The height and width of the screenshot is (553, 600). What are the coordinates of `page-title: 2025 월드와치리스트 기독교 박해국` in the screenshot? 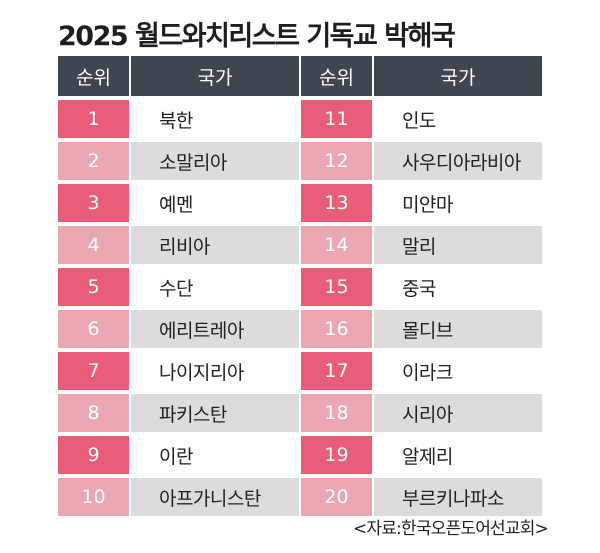 It's located at (257, 36).